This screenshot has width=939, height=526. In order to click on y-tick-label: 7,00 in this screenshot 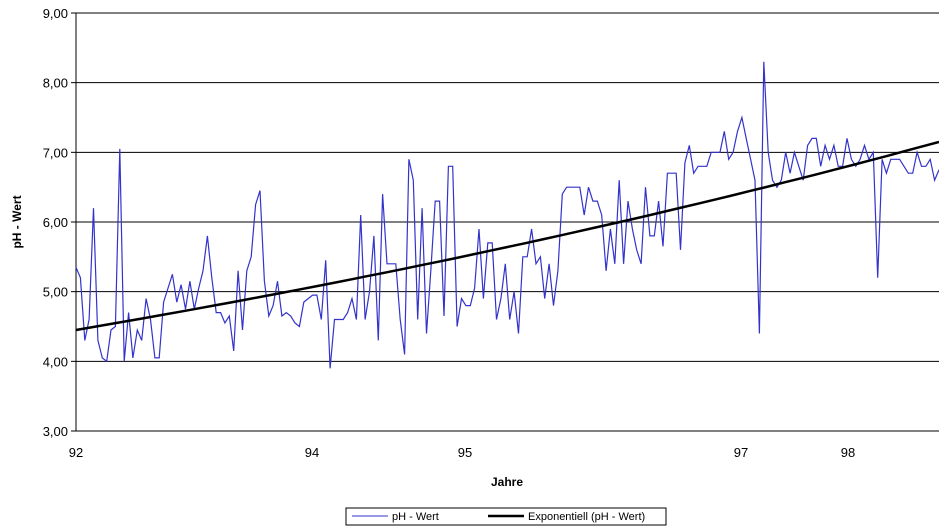, I will do `click(55, 152)`.